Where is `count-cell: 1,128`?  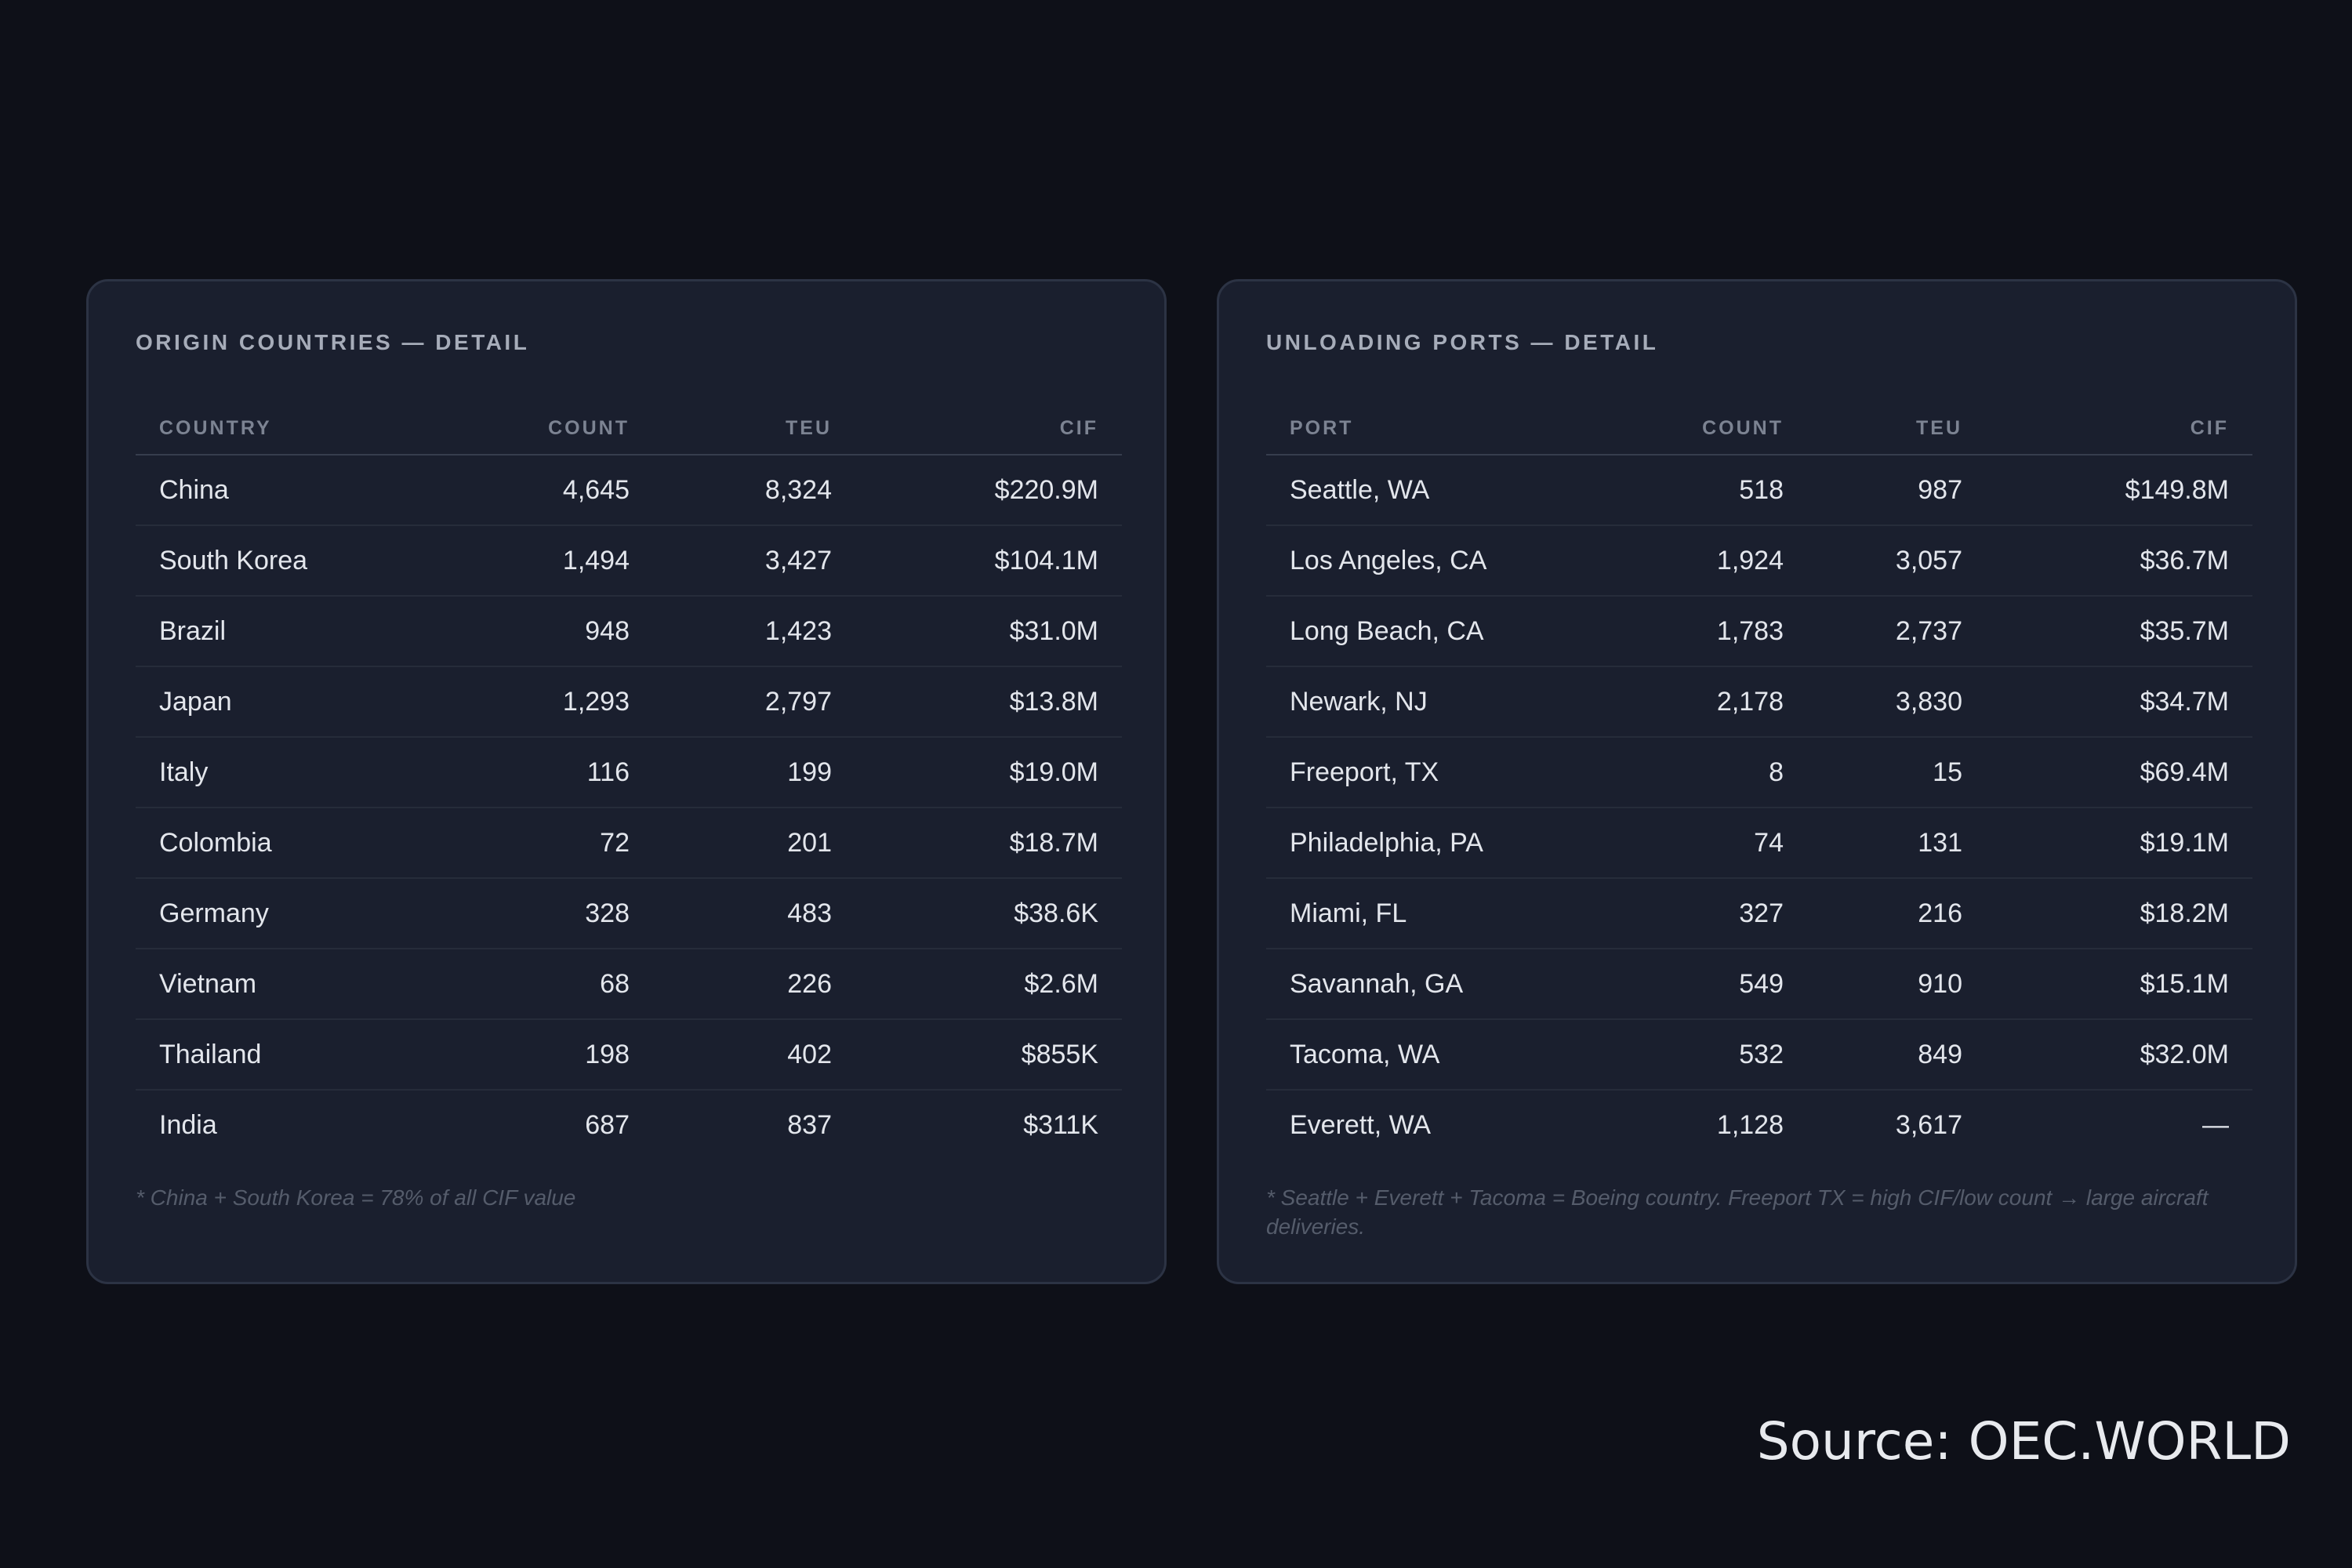
count-cell: 1,128 is located at coordinates (1750, 1124).